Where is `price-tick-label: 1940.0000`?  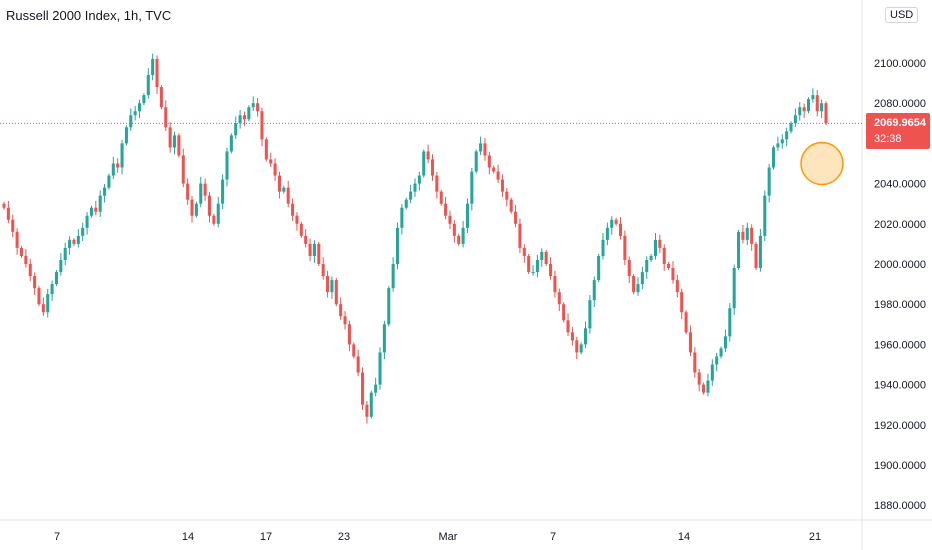
price-tick-label: 1940.0000 is located at coordinates (900, 386).